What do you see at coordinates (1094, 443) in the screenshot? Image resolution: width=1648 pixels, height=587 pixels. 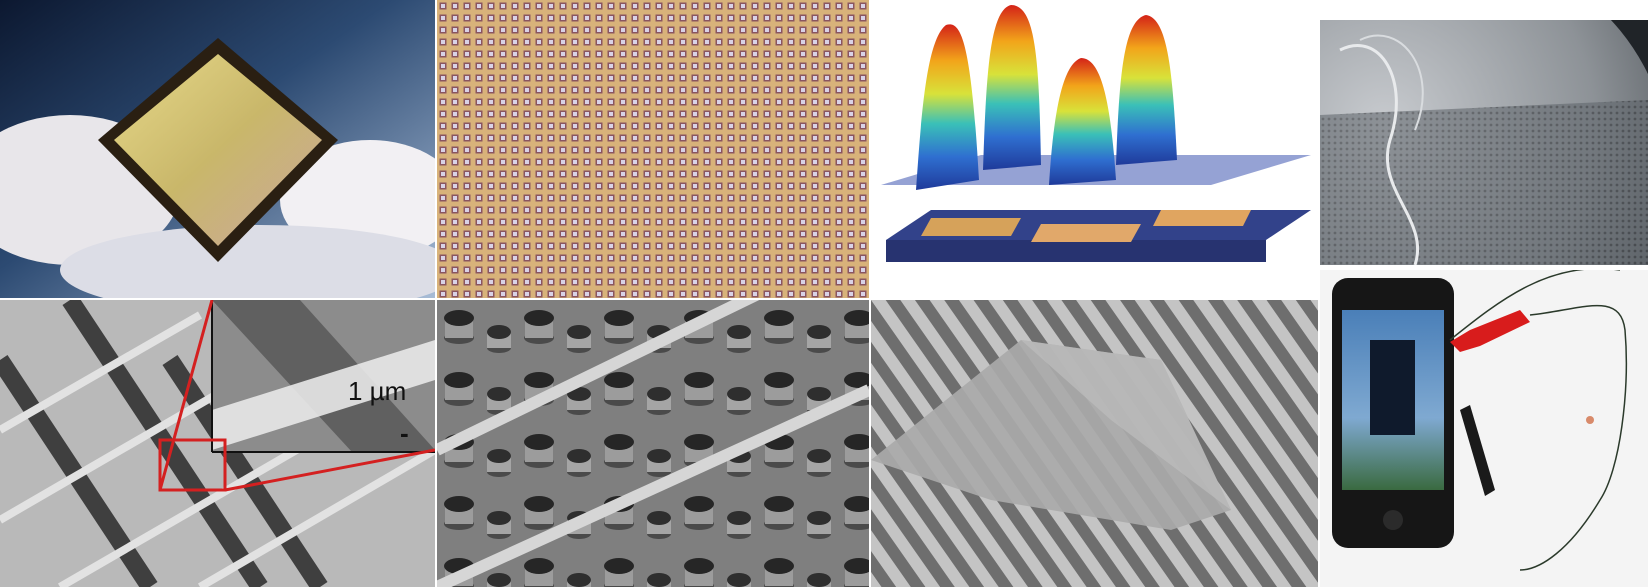 I see `sem-membrane-panel` at bounding box center [1094, 443].